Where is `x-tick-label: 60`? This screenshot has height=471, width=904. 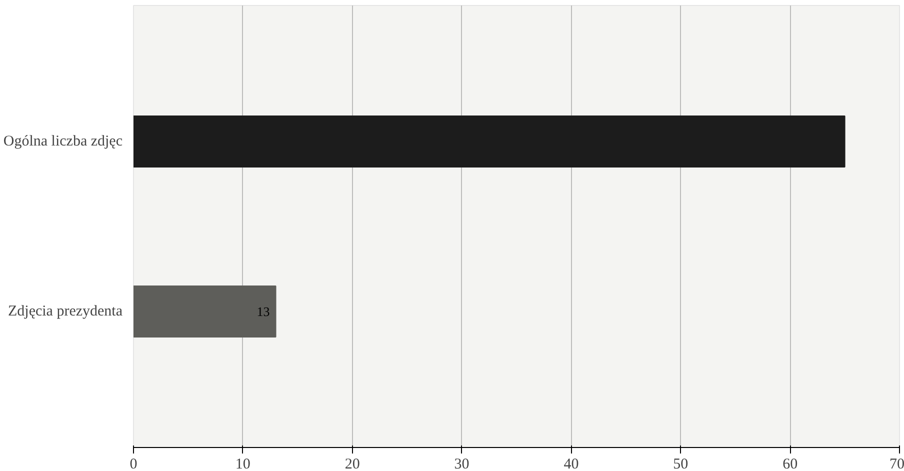 x-tick-label: 60 is located at coordinates (790, 463).